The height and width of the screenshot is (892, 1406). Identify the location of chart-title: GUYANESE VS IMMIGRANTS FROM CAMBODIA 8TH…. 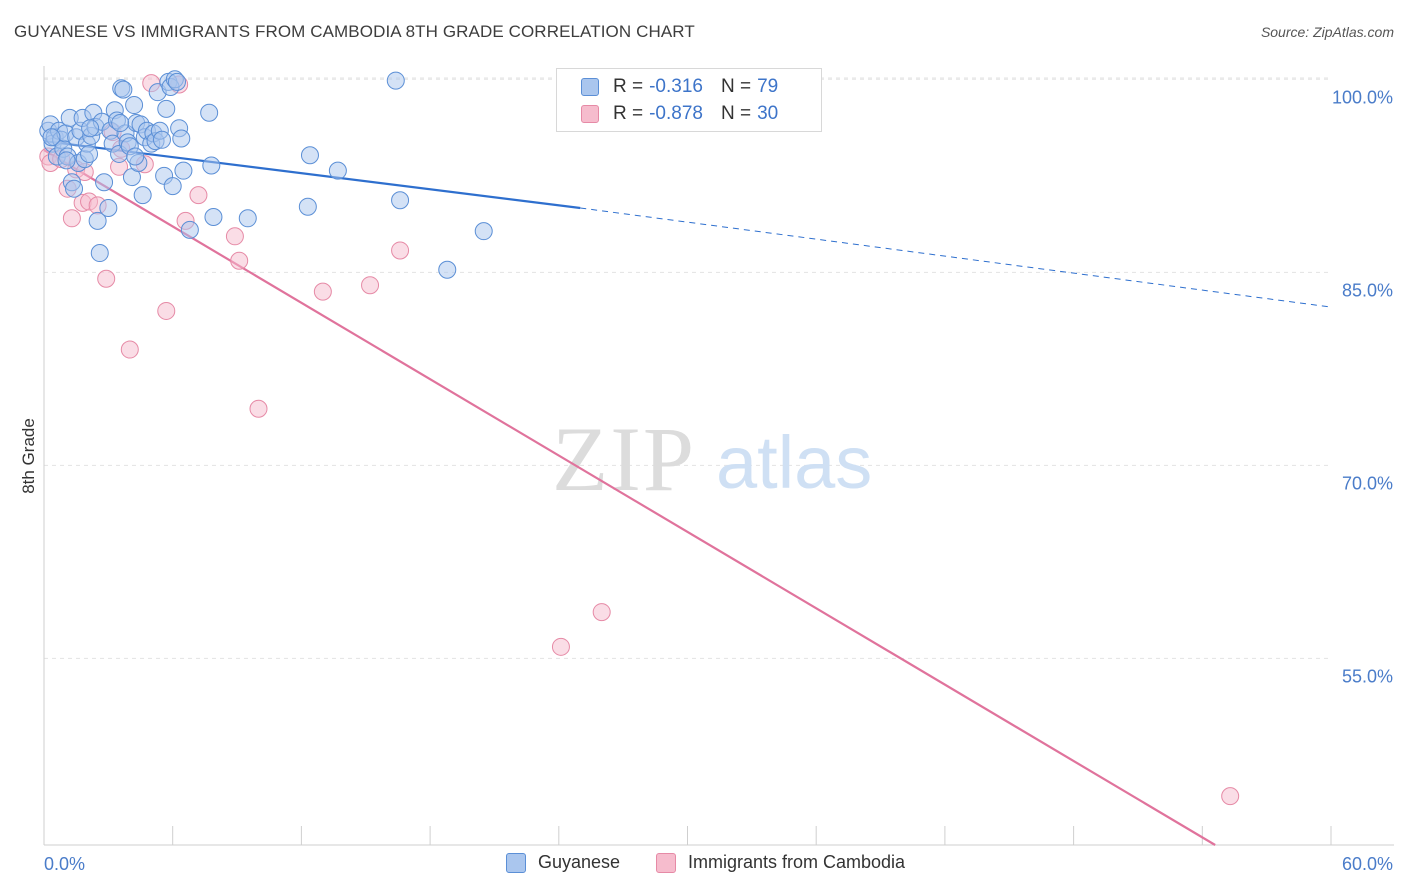
(354, 31).